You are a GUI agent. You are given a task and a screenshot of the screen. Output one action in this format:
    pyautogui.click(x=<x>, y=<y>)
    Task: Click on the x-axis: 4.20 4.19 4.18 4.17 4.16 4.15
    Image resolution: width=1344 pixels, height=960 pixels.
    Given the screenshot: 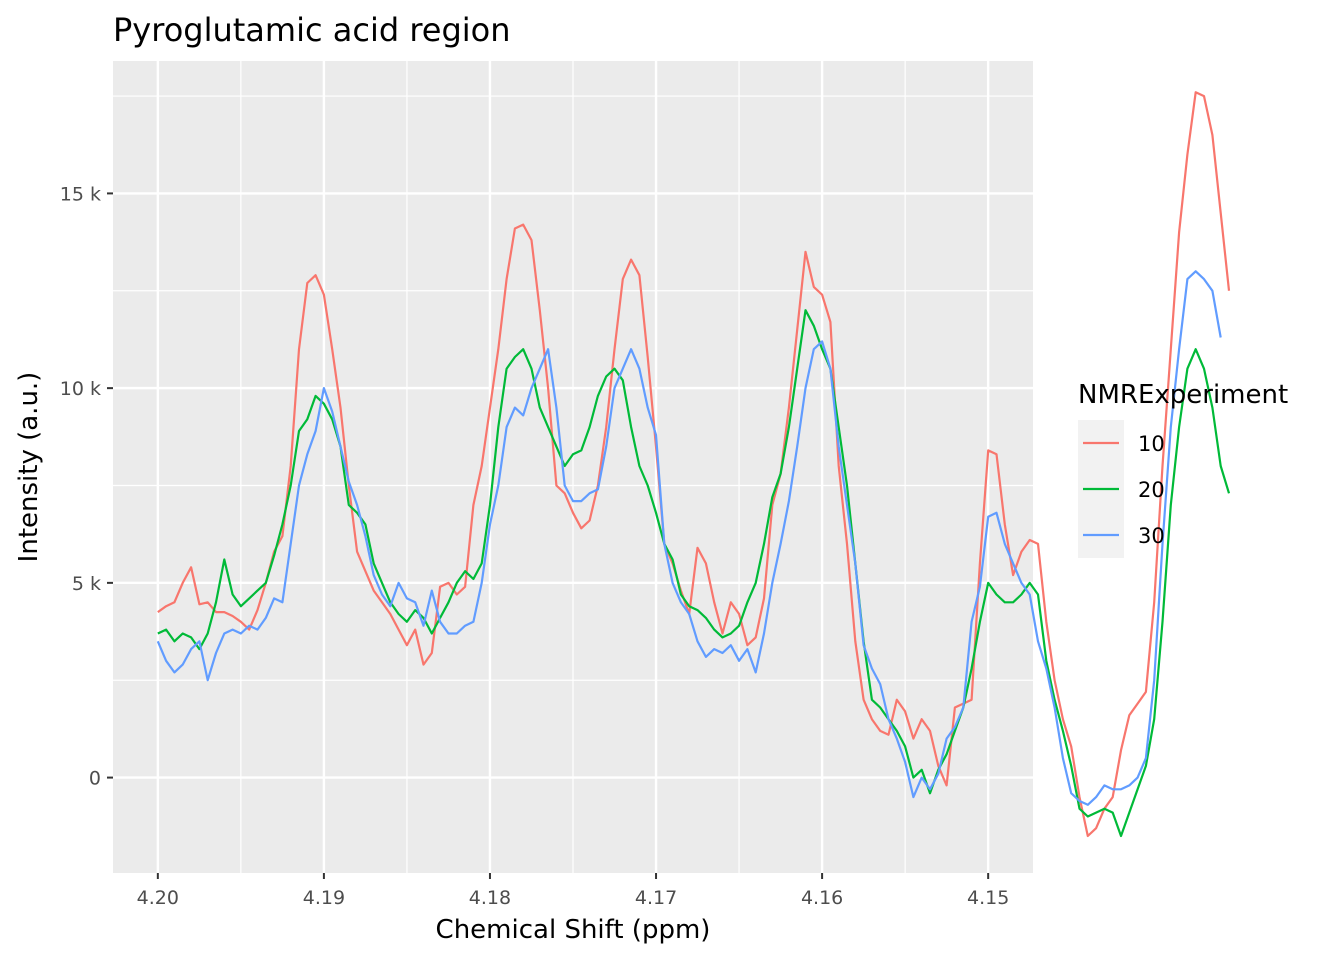 What is the action you would take?
    pyautogui.click(x=573, y=891)
    